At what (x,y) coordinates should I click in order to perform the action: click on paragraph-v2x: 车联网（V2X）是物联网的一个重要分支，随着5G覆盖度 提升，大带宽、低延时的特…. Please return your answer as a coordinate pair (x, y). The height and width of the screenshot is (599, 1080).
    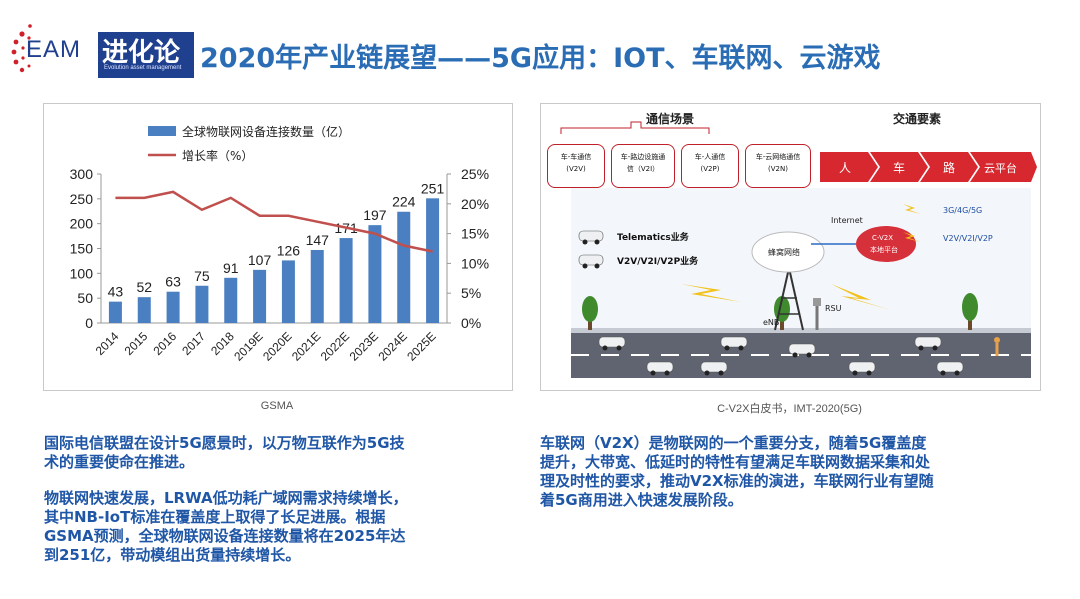
    Looking at the image, I should click on (789, 472).